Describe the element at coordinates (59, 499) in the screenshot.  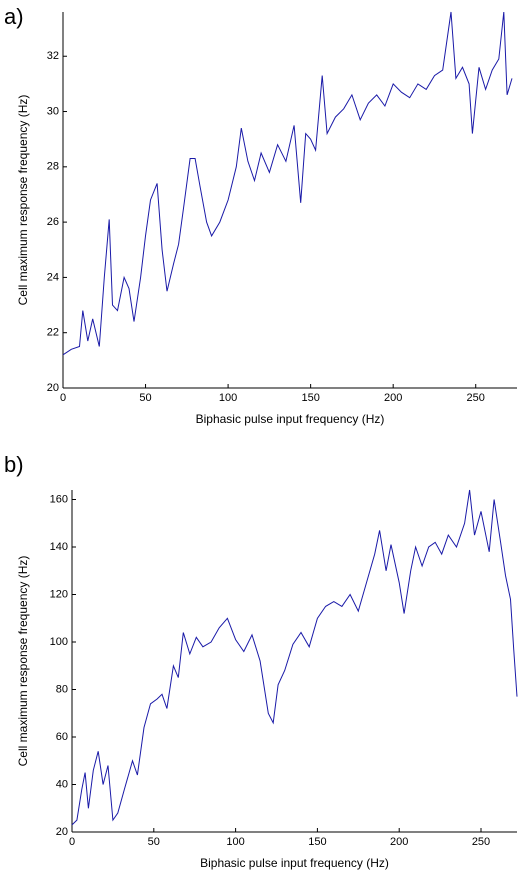
I see `y-tick-label: 160` at that location.